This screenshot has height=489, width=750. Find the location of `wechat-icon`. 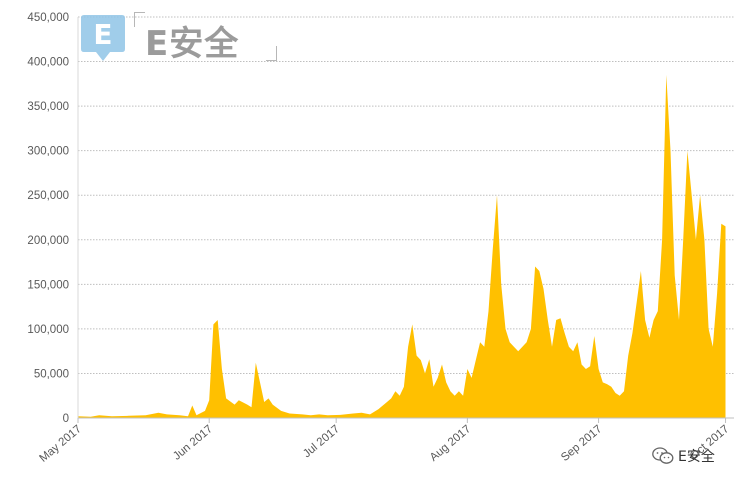

wechat-icon is located at coordinates (663, 455).